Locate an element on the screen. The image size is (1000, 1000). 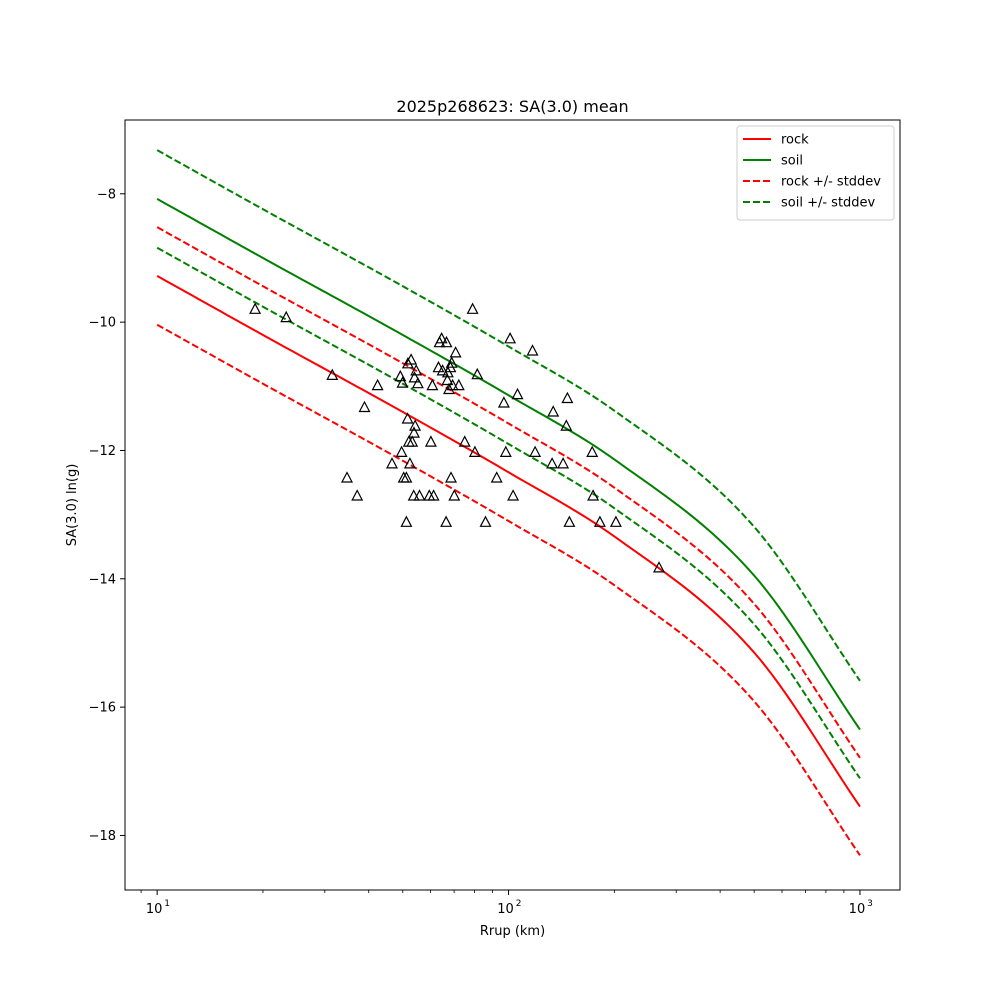
y-tick-label: −16 is located at coordinates (102, 708).